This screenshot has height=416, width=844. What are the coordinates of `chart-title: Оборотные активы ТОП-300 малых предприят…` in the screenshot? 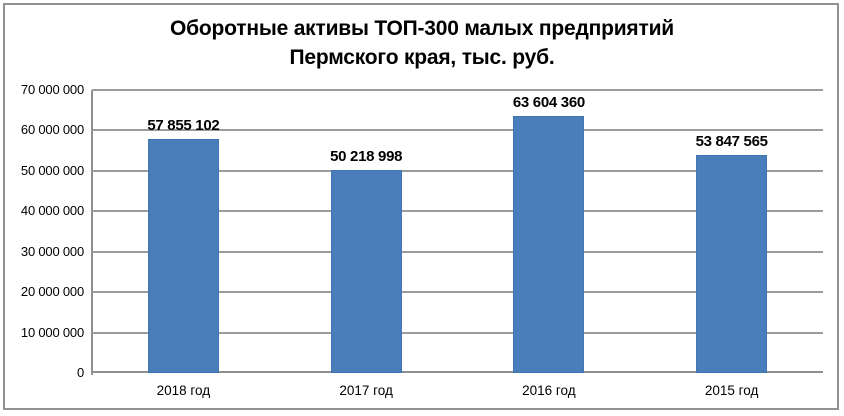 It's located at (422, 43).